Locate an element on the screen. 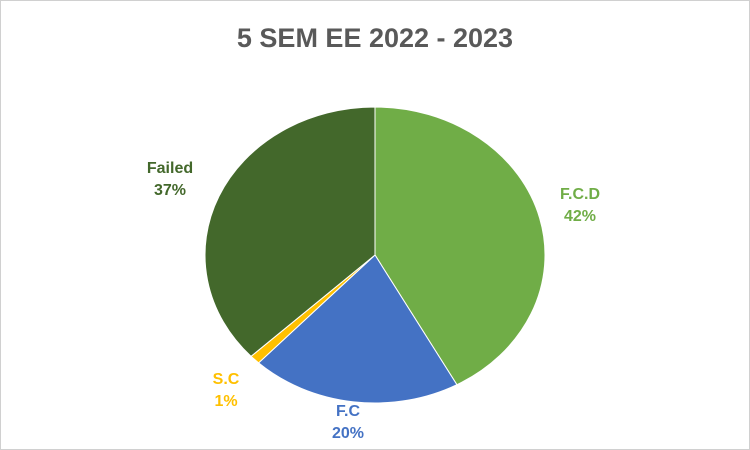 This screenshot has width=750, height=450. chart-title: 5 SEM EE 2022 - 2023 is located at coordinates (375, 38).